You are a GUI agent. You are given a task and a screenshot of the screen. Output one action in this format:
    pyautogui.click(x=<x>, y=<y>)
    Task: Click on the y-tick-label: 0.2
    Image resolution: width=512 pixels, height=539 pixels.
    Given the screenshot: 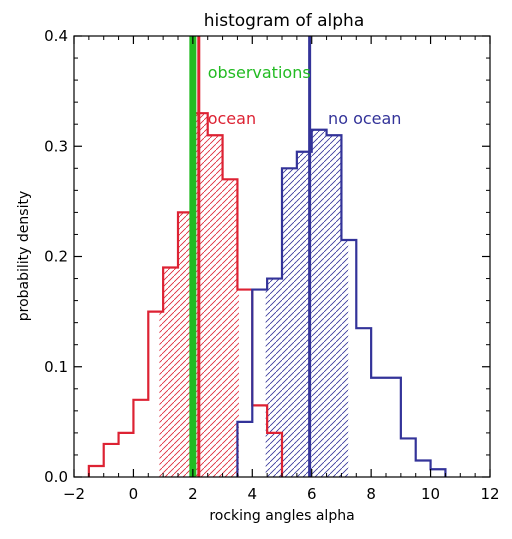 What is the action you would take?
    pyautogui.click(x=56, y=257)
    